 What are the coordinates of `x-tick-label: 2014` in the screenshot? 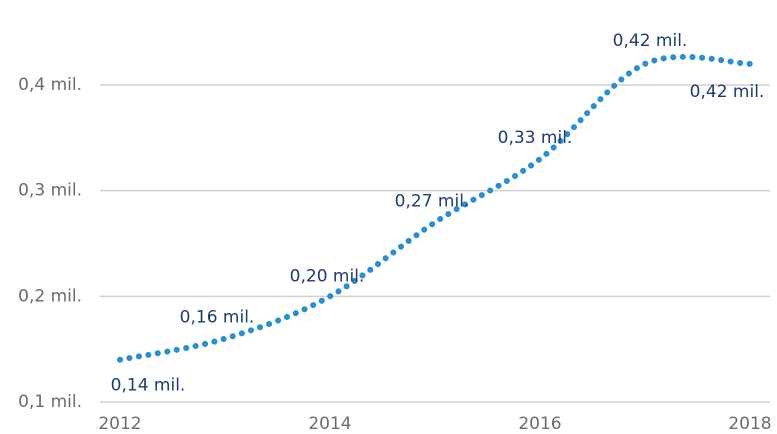 It's located at (329, 424).